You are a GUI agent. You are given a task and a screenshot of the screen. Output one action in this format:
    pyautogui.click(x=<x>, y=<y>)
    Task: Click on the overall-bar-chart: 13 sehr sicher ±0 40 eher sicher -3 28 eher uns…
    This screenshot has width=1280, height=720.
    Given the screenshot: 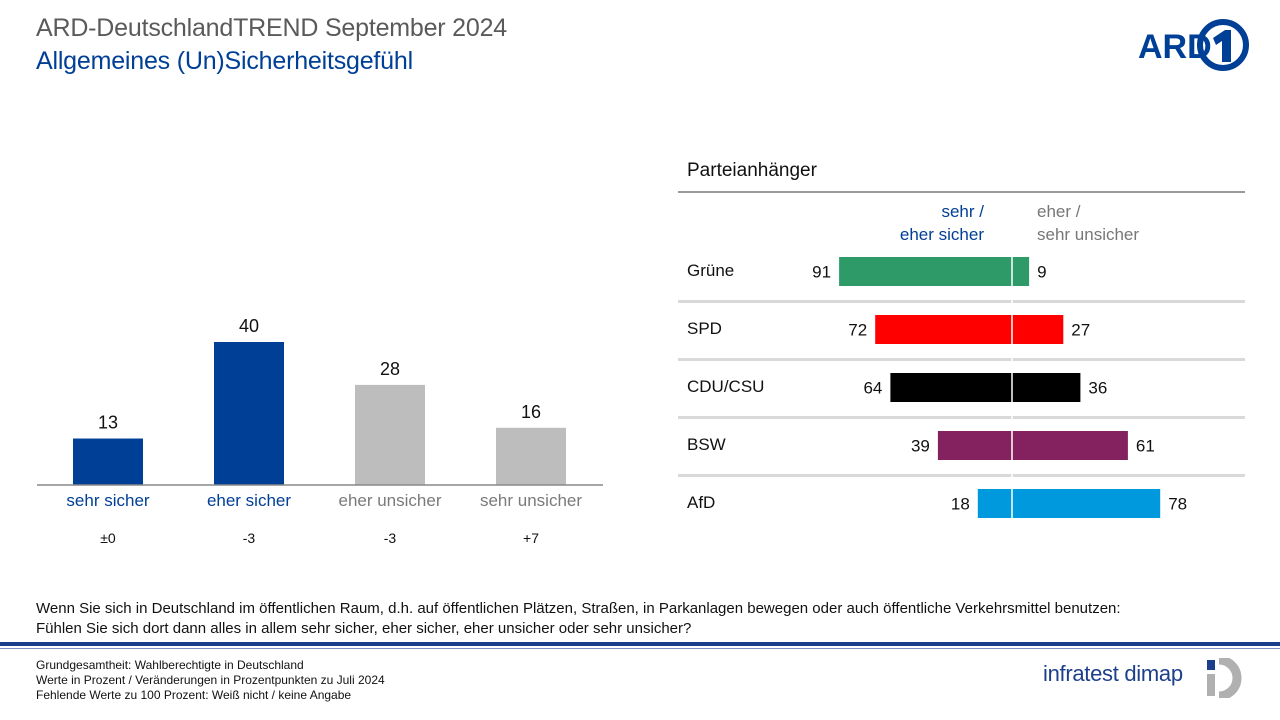 What is the action you would take?
    pyautogui.click(x=320, y=431)
    